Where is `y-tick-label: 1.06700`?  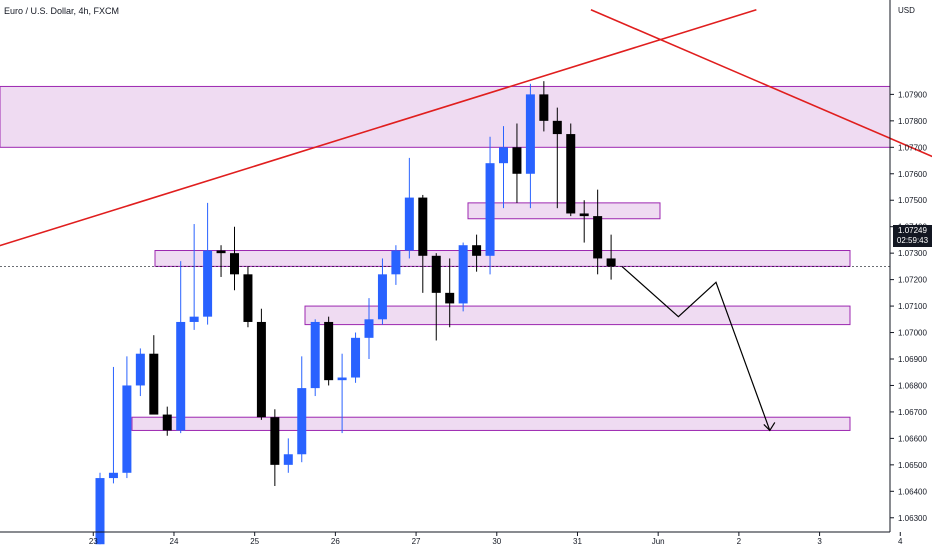
y-tick-label: 1.06700 is located at coordinates (912, 412).